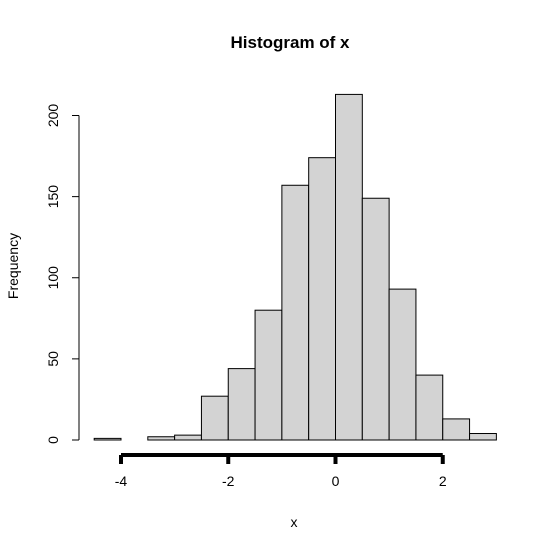 The width and height of the screenshot is (553, 552). What do you see at coordinates (336, 481) in the screenshot?
I see `x-tick-label: 0` at bounding box center [336, 481].